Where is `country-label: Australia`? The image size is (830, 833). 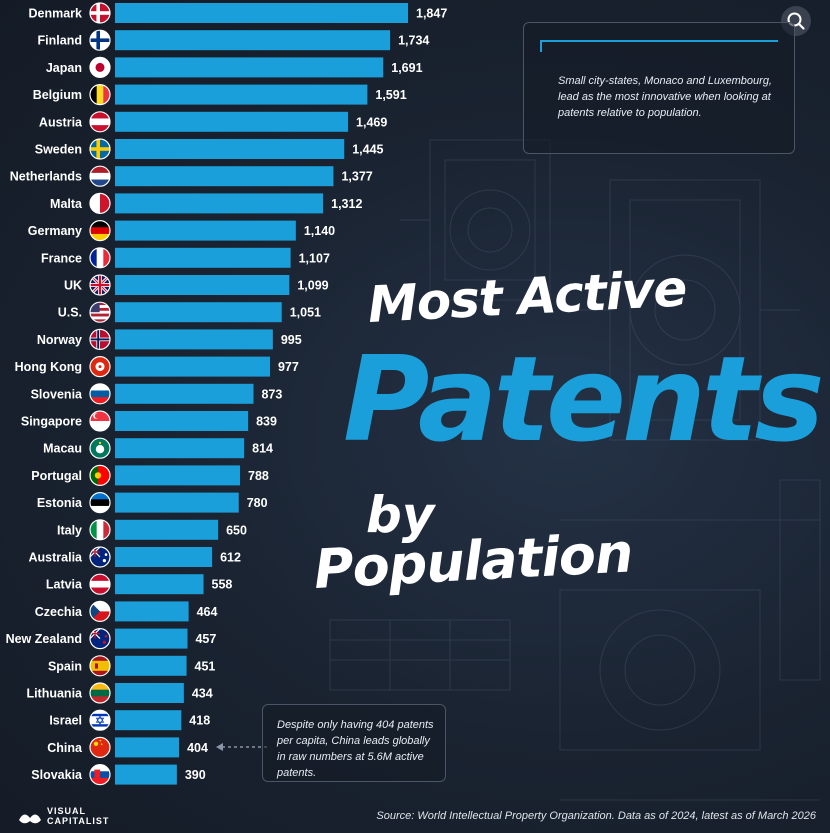 country-label: Australia is located at coordinates (56, 558).